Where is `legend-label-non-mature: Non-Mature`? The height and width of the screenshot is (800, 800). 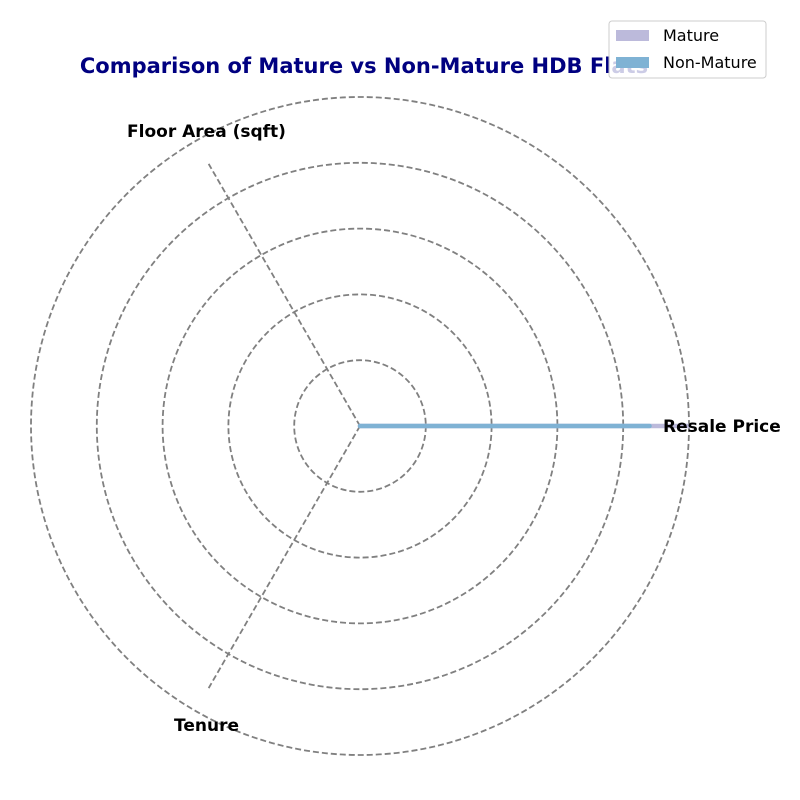 legend-label-non-mature: Non-Mature is located at coordinates (710, 62).